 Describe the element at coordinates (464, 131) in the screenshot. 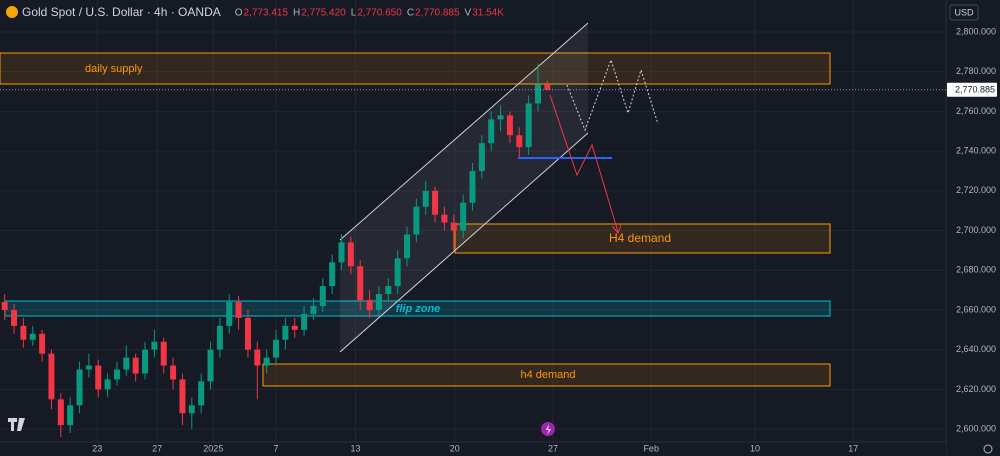

I see `channel-line` at that location.